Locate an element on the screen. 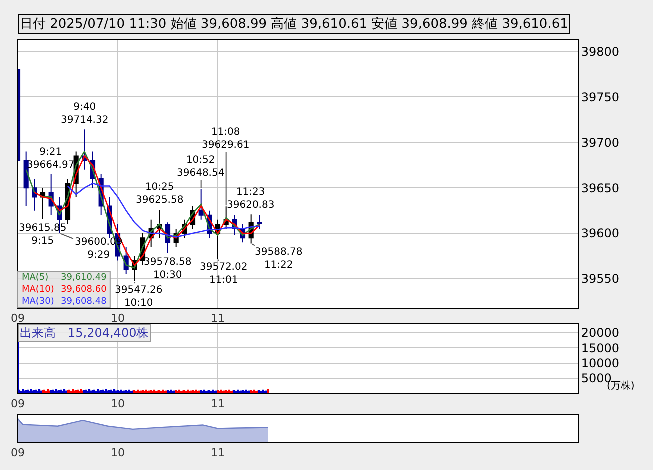 The width and height of the screenshot is (653, 470). annotation: 39572.02 11:01 is located at coordinates (224, 274).